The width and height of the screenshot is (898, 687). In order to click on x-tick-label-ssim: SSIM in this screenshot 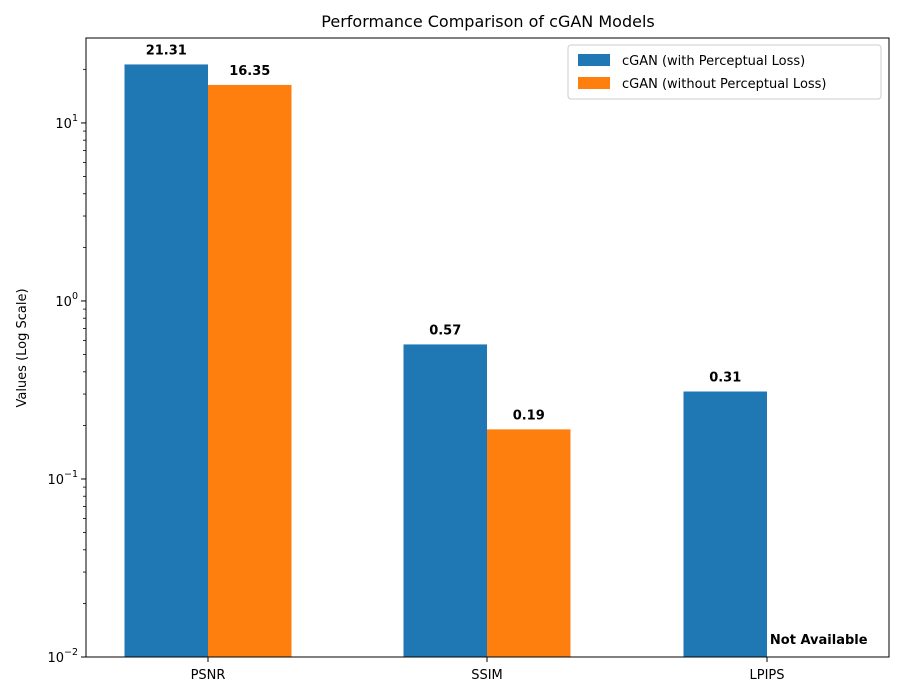, I will do `click(487, 675)`.